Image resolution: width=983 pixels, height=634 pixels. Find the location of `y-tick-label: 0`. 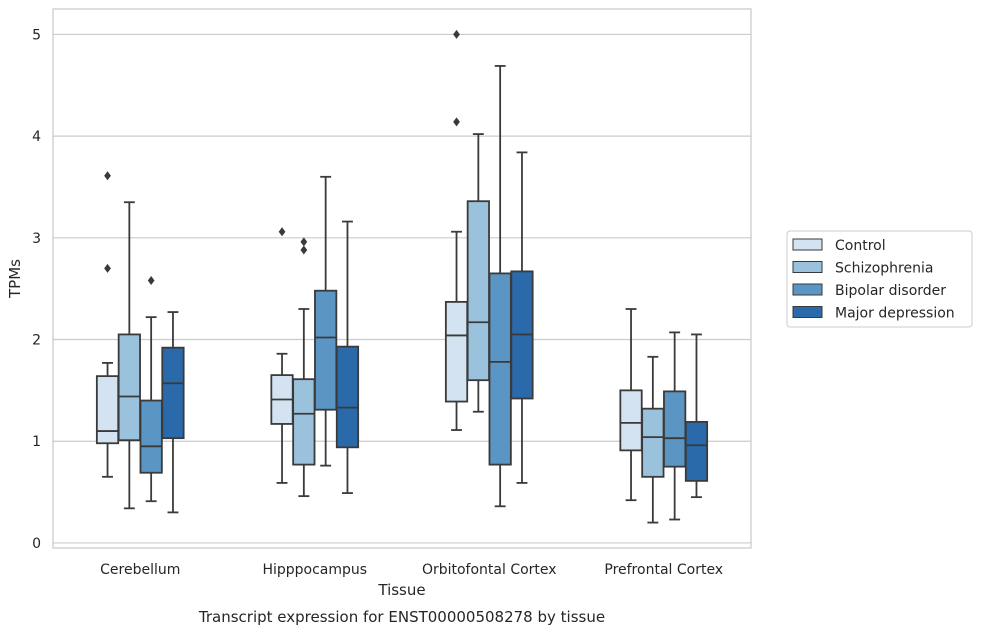

y-tick-label: 0 is located at coordinates (36, 544).